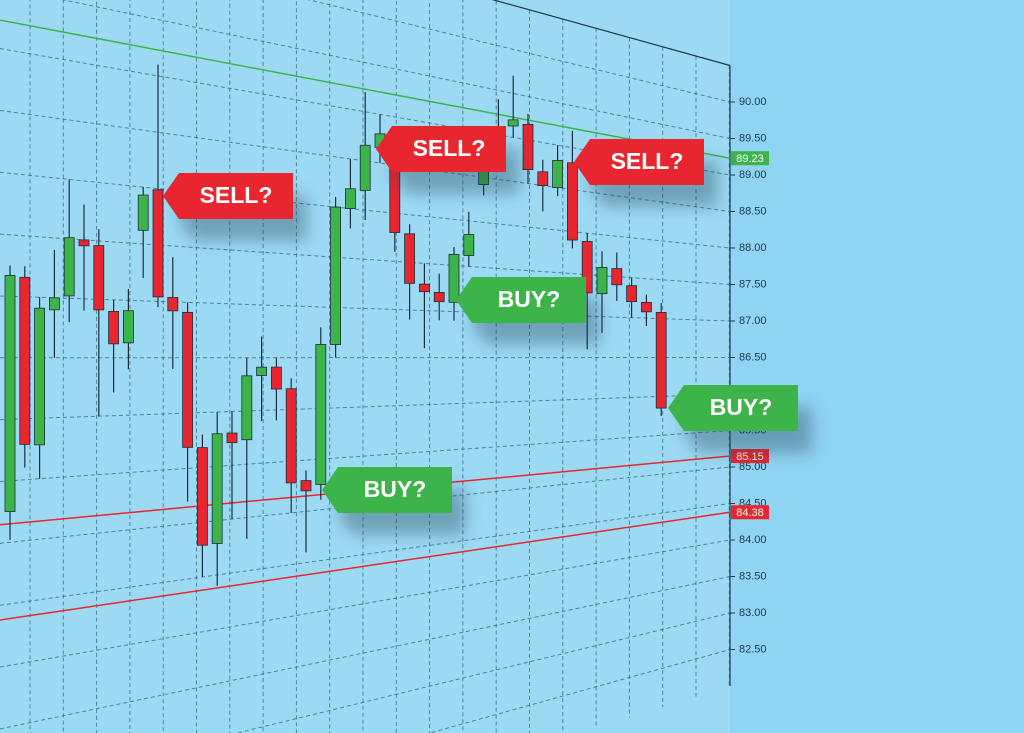 Image resolution: width=1024 pixels, height=733 pixels. What do you see at coordinates (753, 357) in the screenshot?
I see `y-tick-label: 86.50` at bounding box center [753, 357].